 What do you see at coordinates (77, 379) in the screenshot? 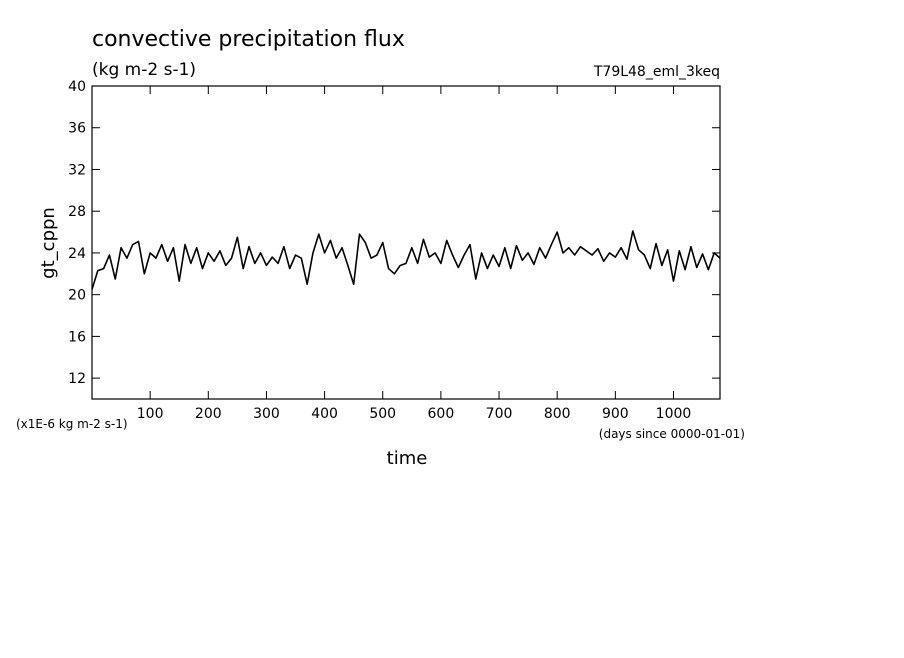
I see `y-tick-label: 12` at bounding box center [77, 379].